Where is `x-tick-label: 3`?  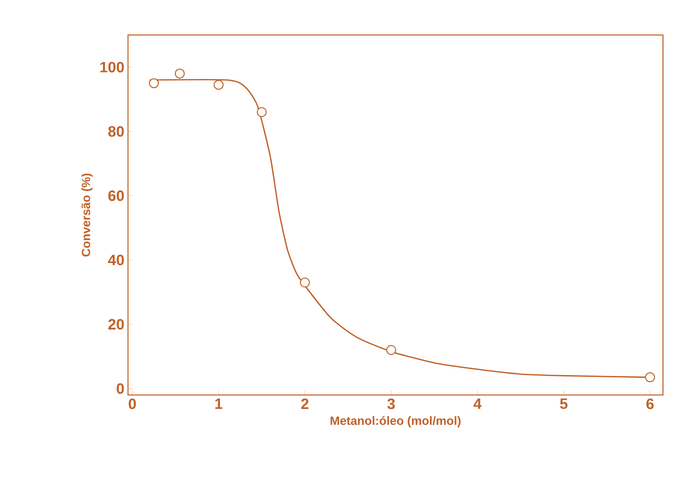
x-tick-label: 3 is located at coordinates (391, 404).